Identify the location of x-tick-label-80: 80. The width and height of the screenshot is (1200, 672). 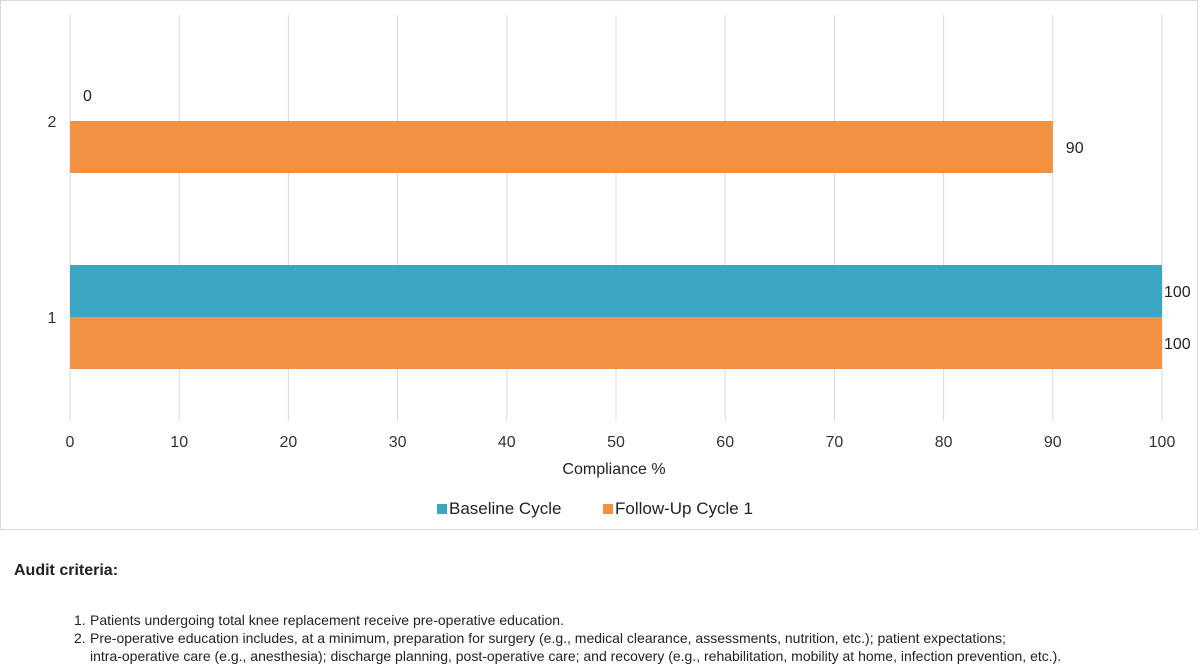
(944, 442).